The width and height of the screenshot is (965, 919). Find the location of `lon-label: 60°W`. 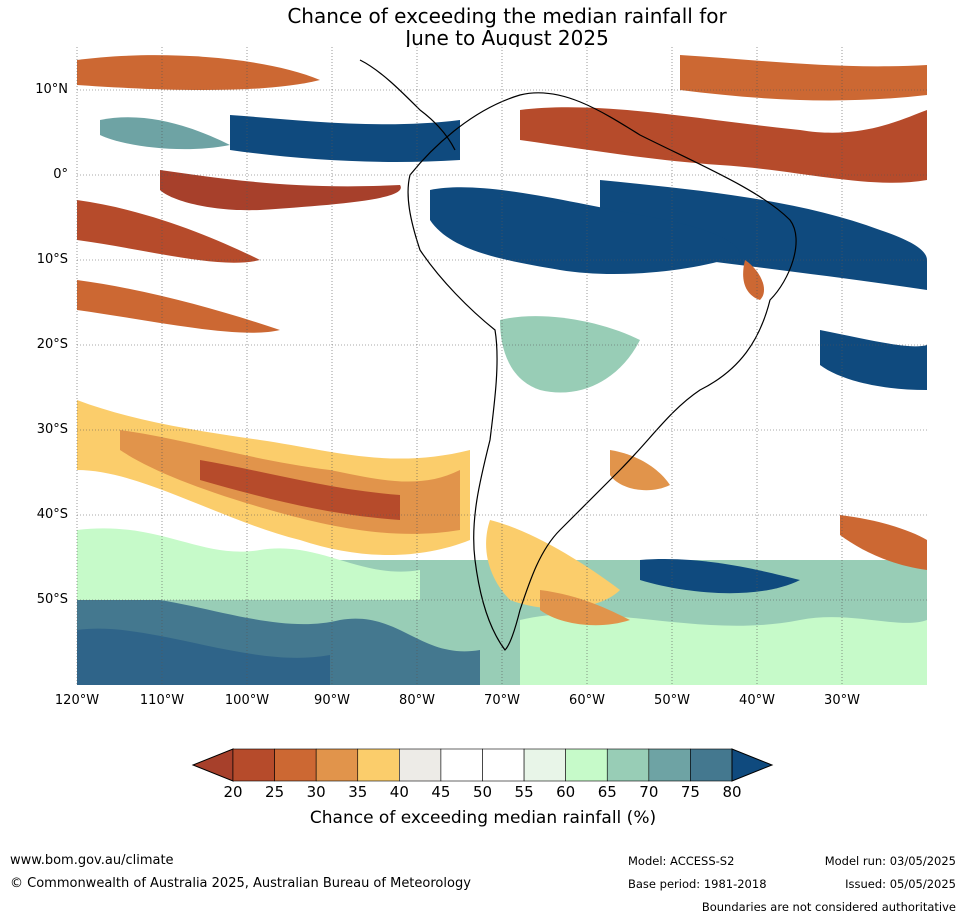

lon-label: 60°W is located at coordinates (587, 700).